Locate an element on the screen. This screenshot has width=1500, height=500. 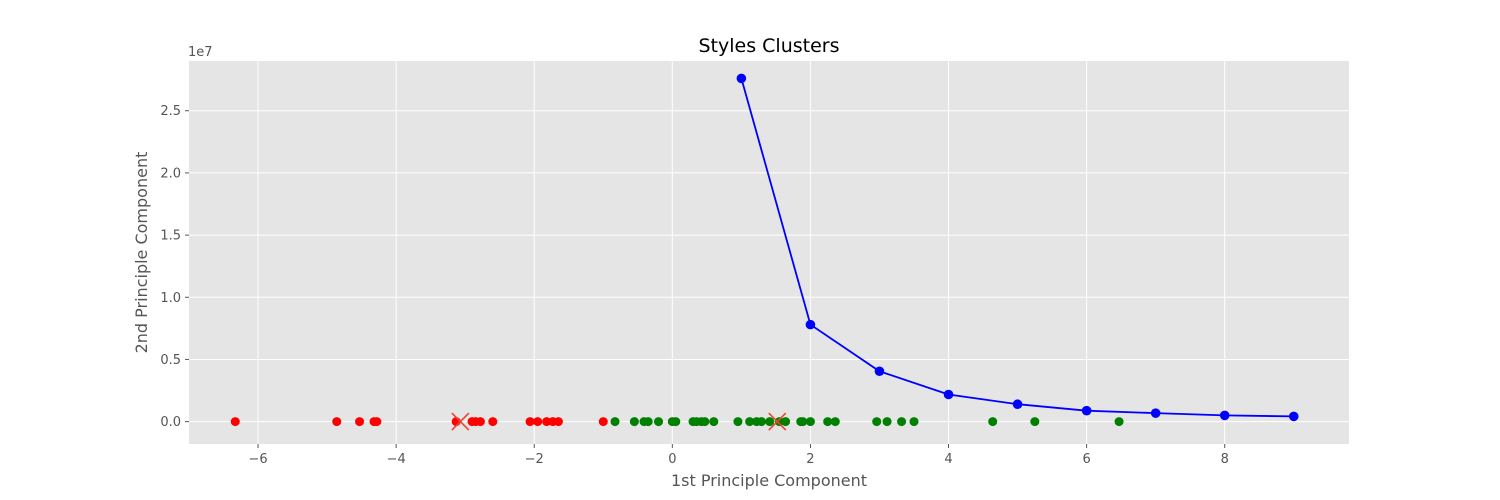
y-axis-label: 2nd Principle Component is located at coordinates (141, 253).